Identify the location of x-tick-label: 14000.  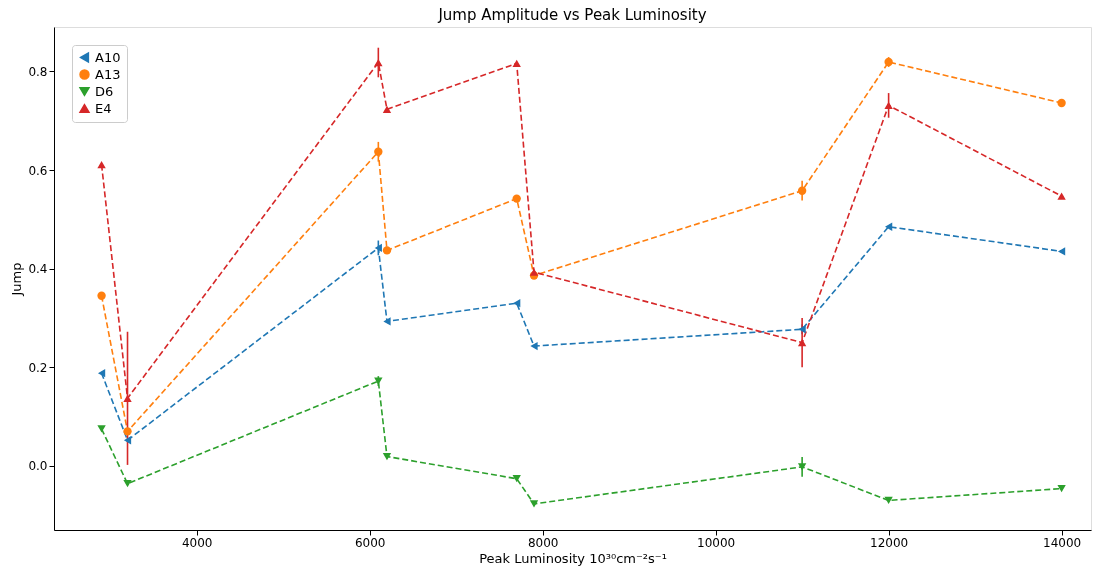
(1062, 542).